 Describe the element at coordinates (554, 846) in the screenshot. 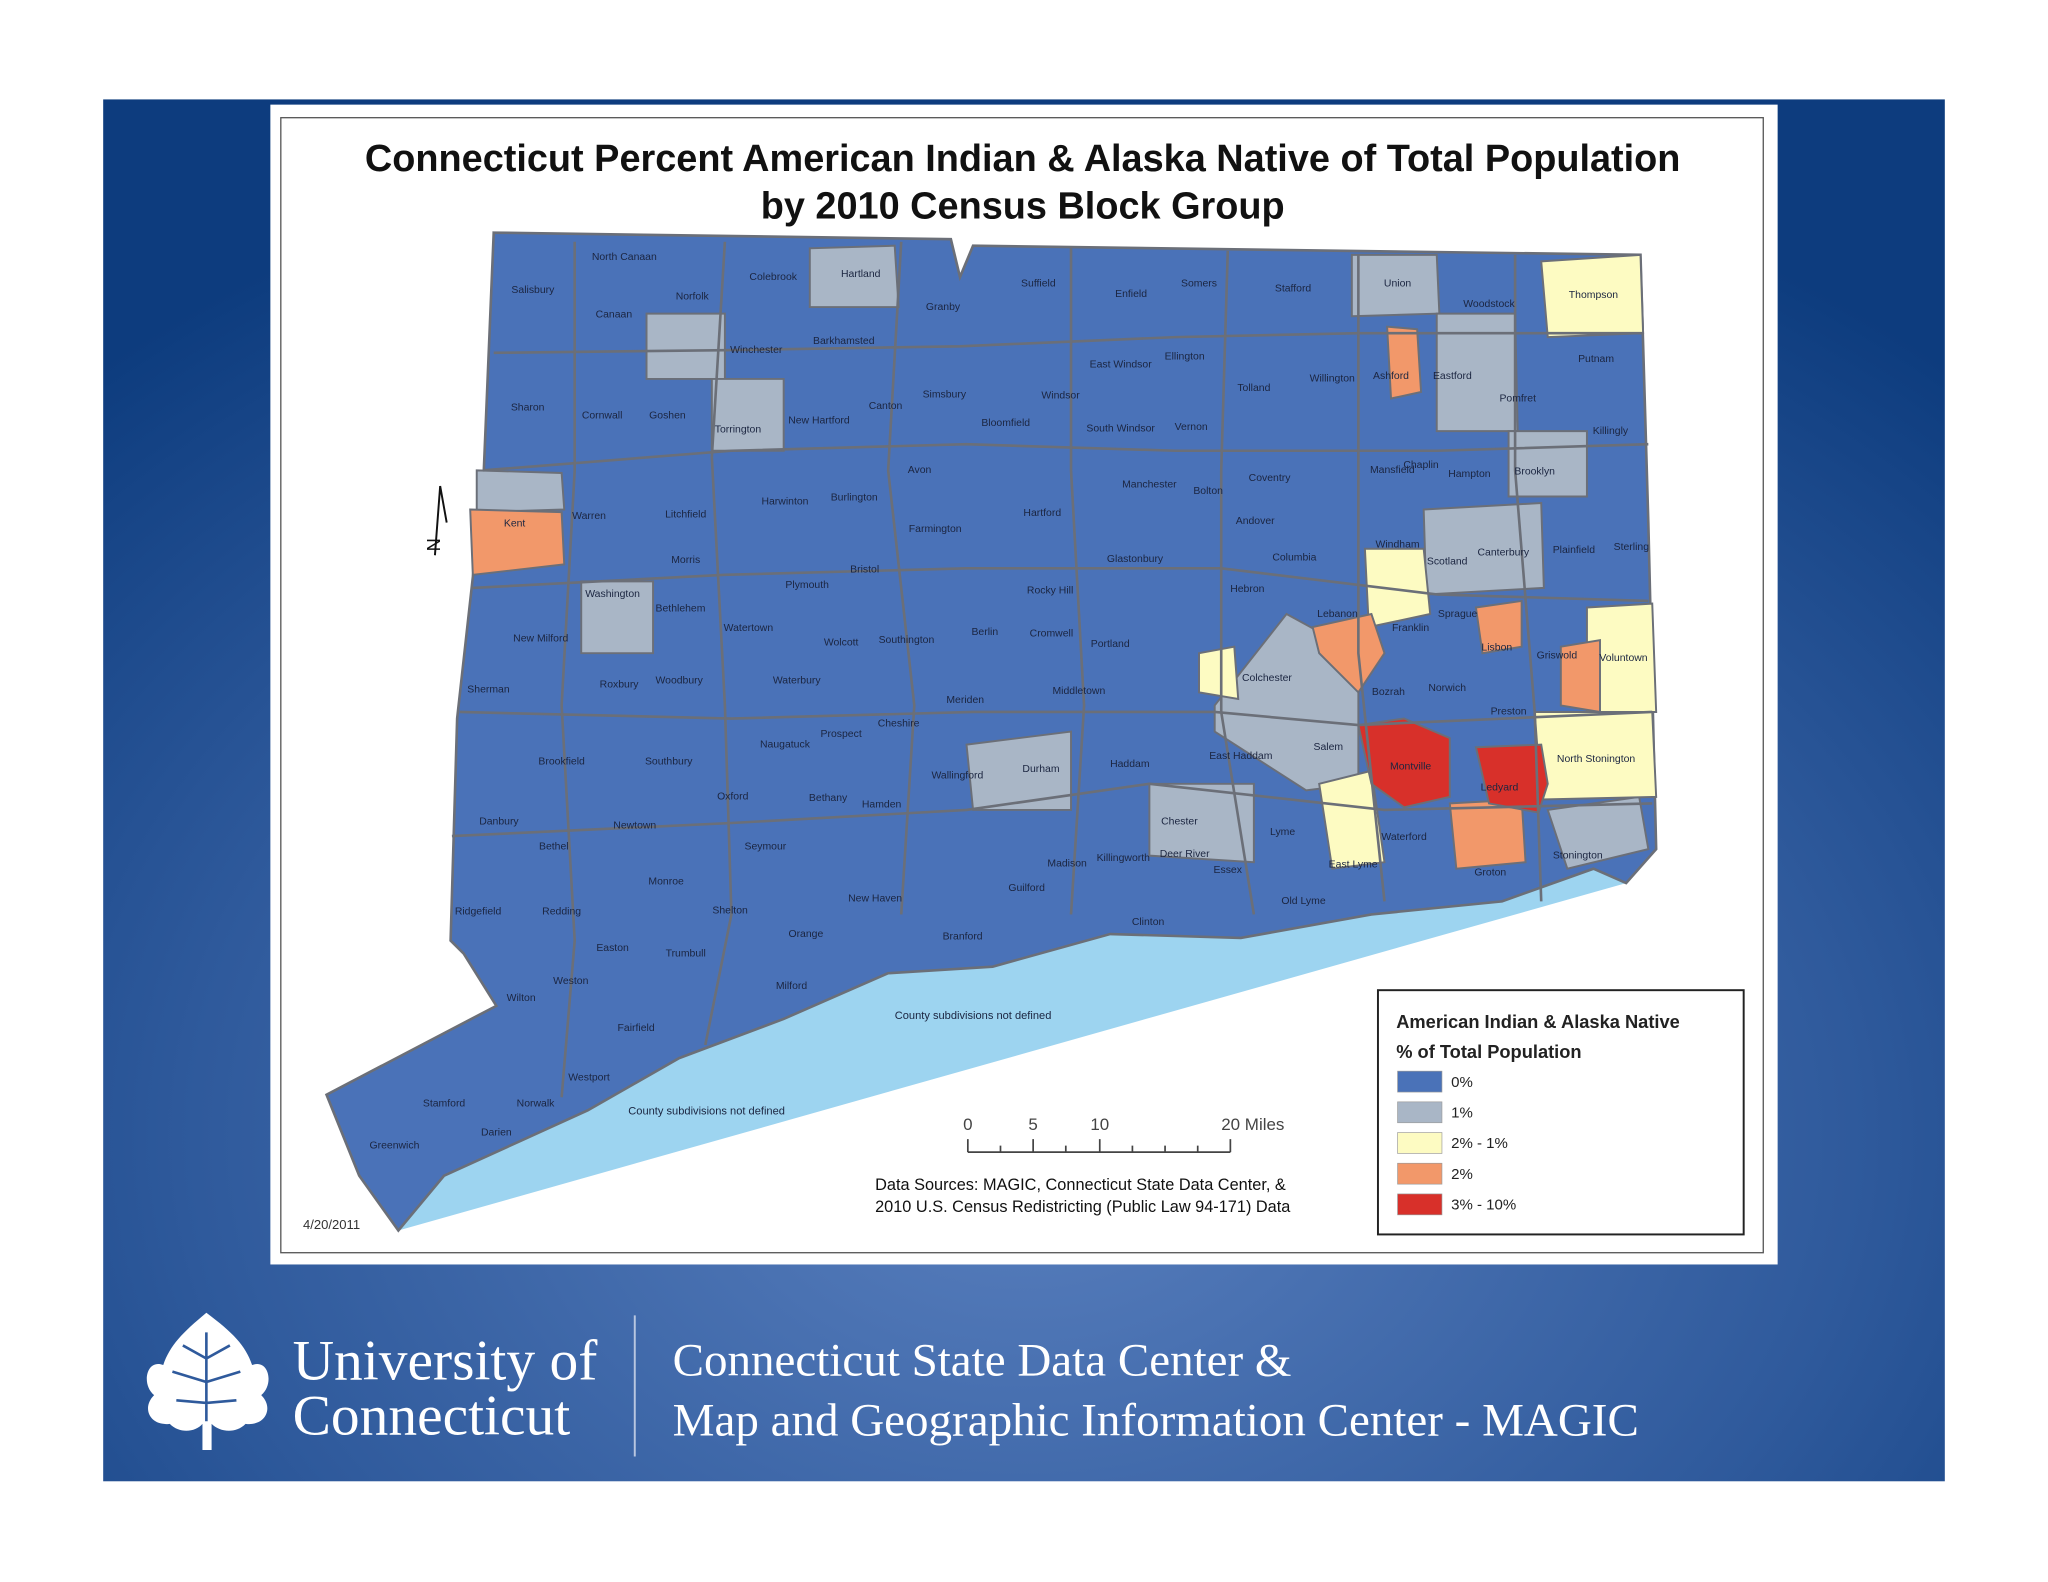

I see `town-label: Bethel` at that location.